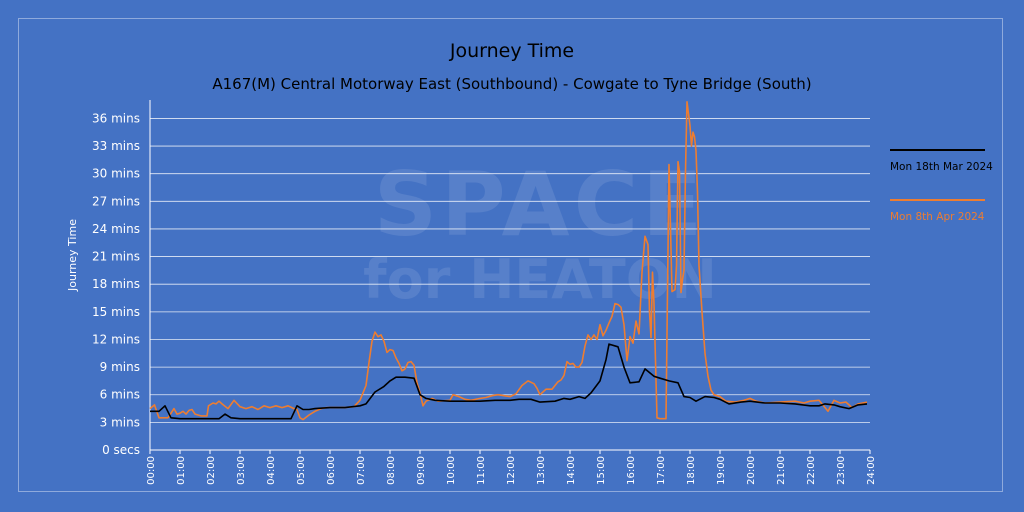  I want to click on x-tick-label: 00:00, so click(151, 470).